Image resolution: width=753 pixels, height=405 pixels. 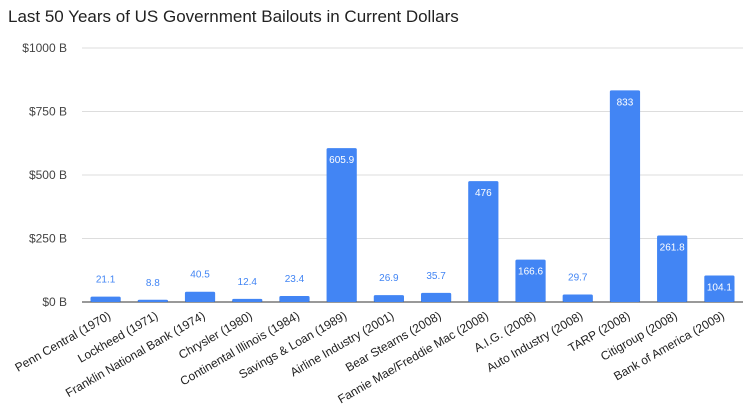 What do you see at coordinates (248, 282) in the screenshot?
I see `data-label: 12.4` at bounding box center [248, 282].